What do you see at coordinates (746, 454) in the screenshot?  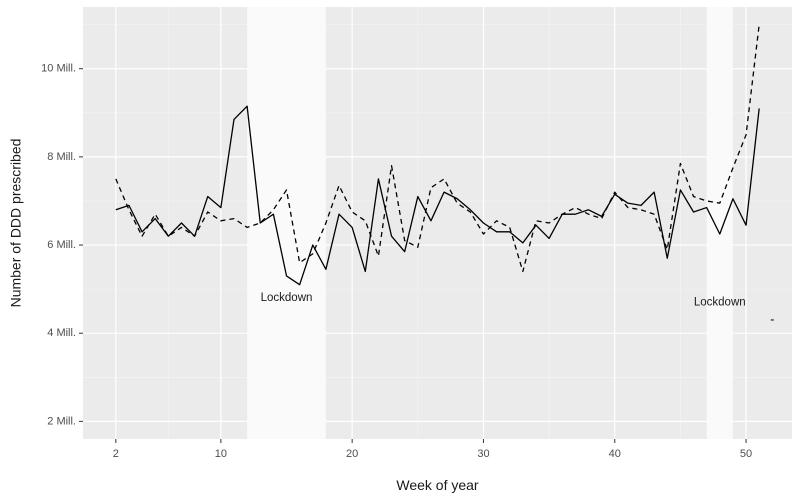 I see `x-tick-label: 50` at bounding box center [746, 454].